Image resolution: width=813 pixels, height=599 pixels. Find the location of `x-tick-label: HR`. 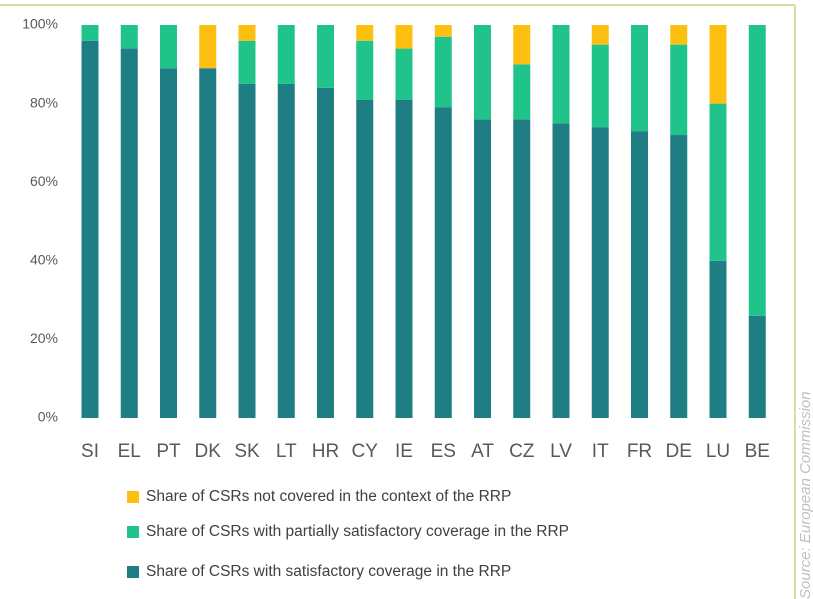

x-tick-label: HR is located at coordinates (325, 451).